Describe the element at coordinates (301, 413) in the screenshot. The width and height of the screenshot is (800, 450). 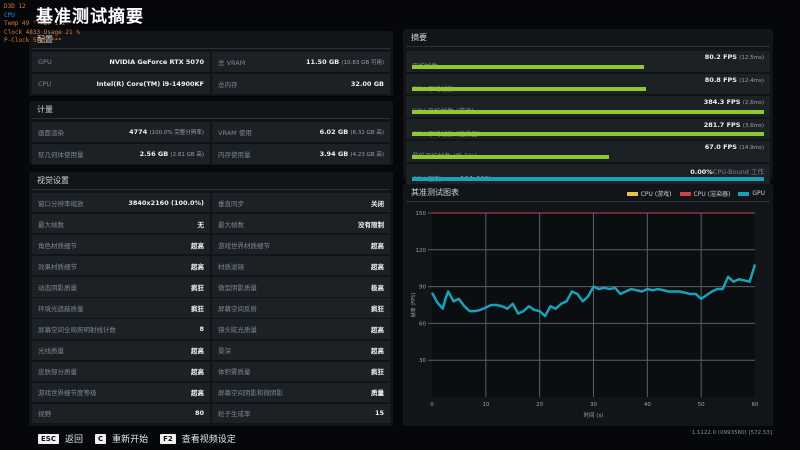
I see `video-item: 粒子生成率 15` at that location.